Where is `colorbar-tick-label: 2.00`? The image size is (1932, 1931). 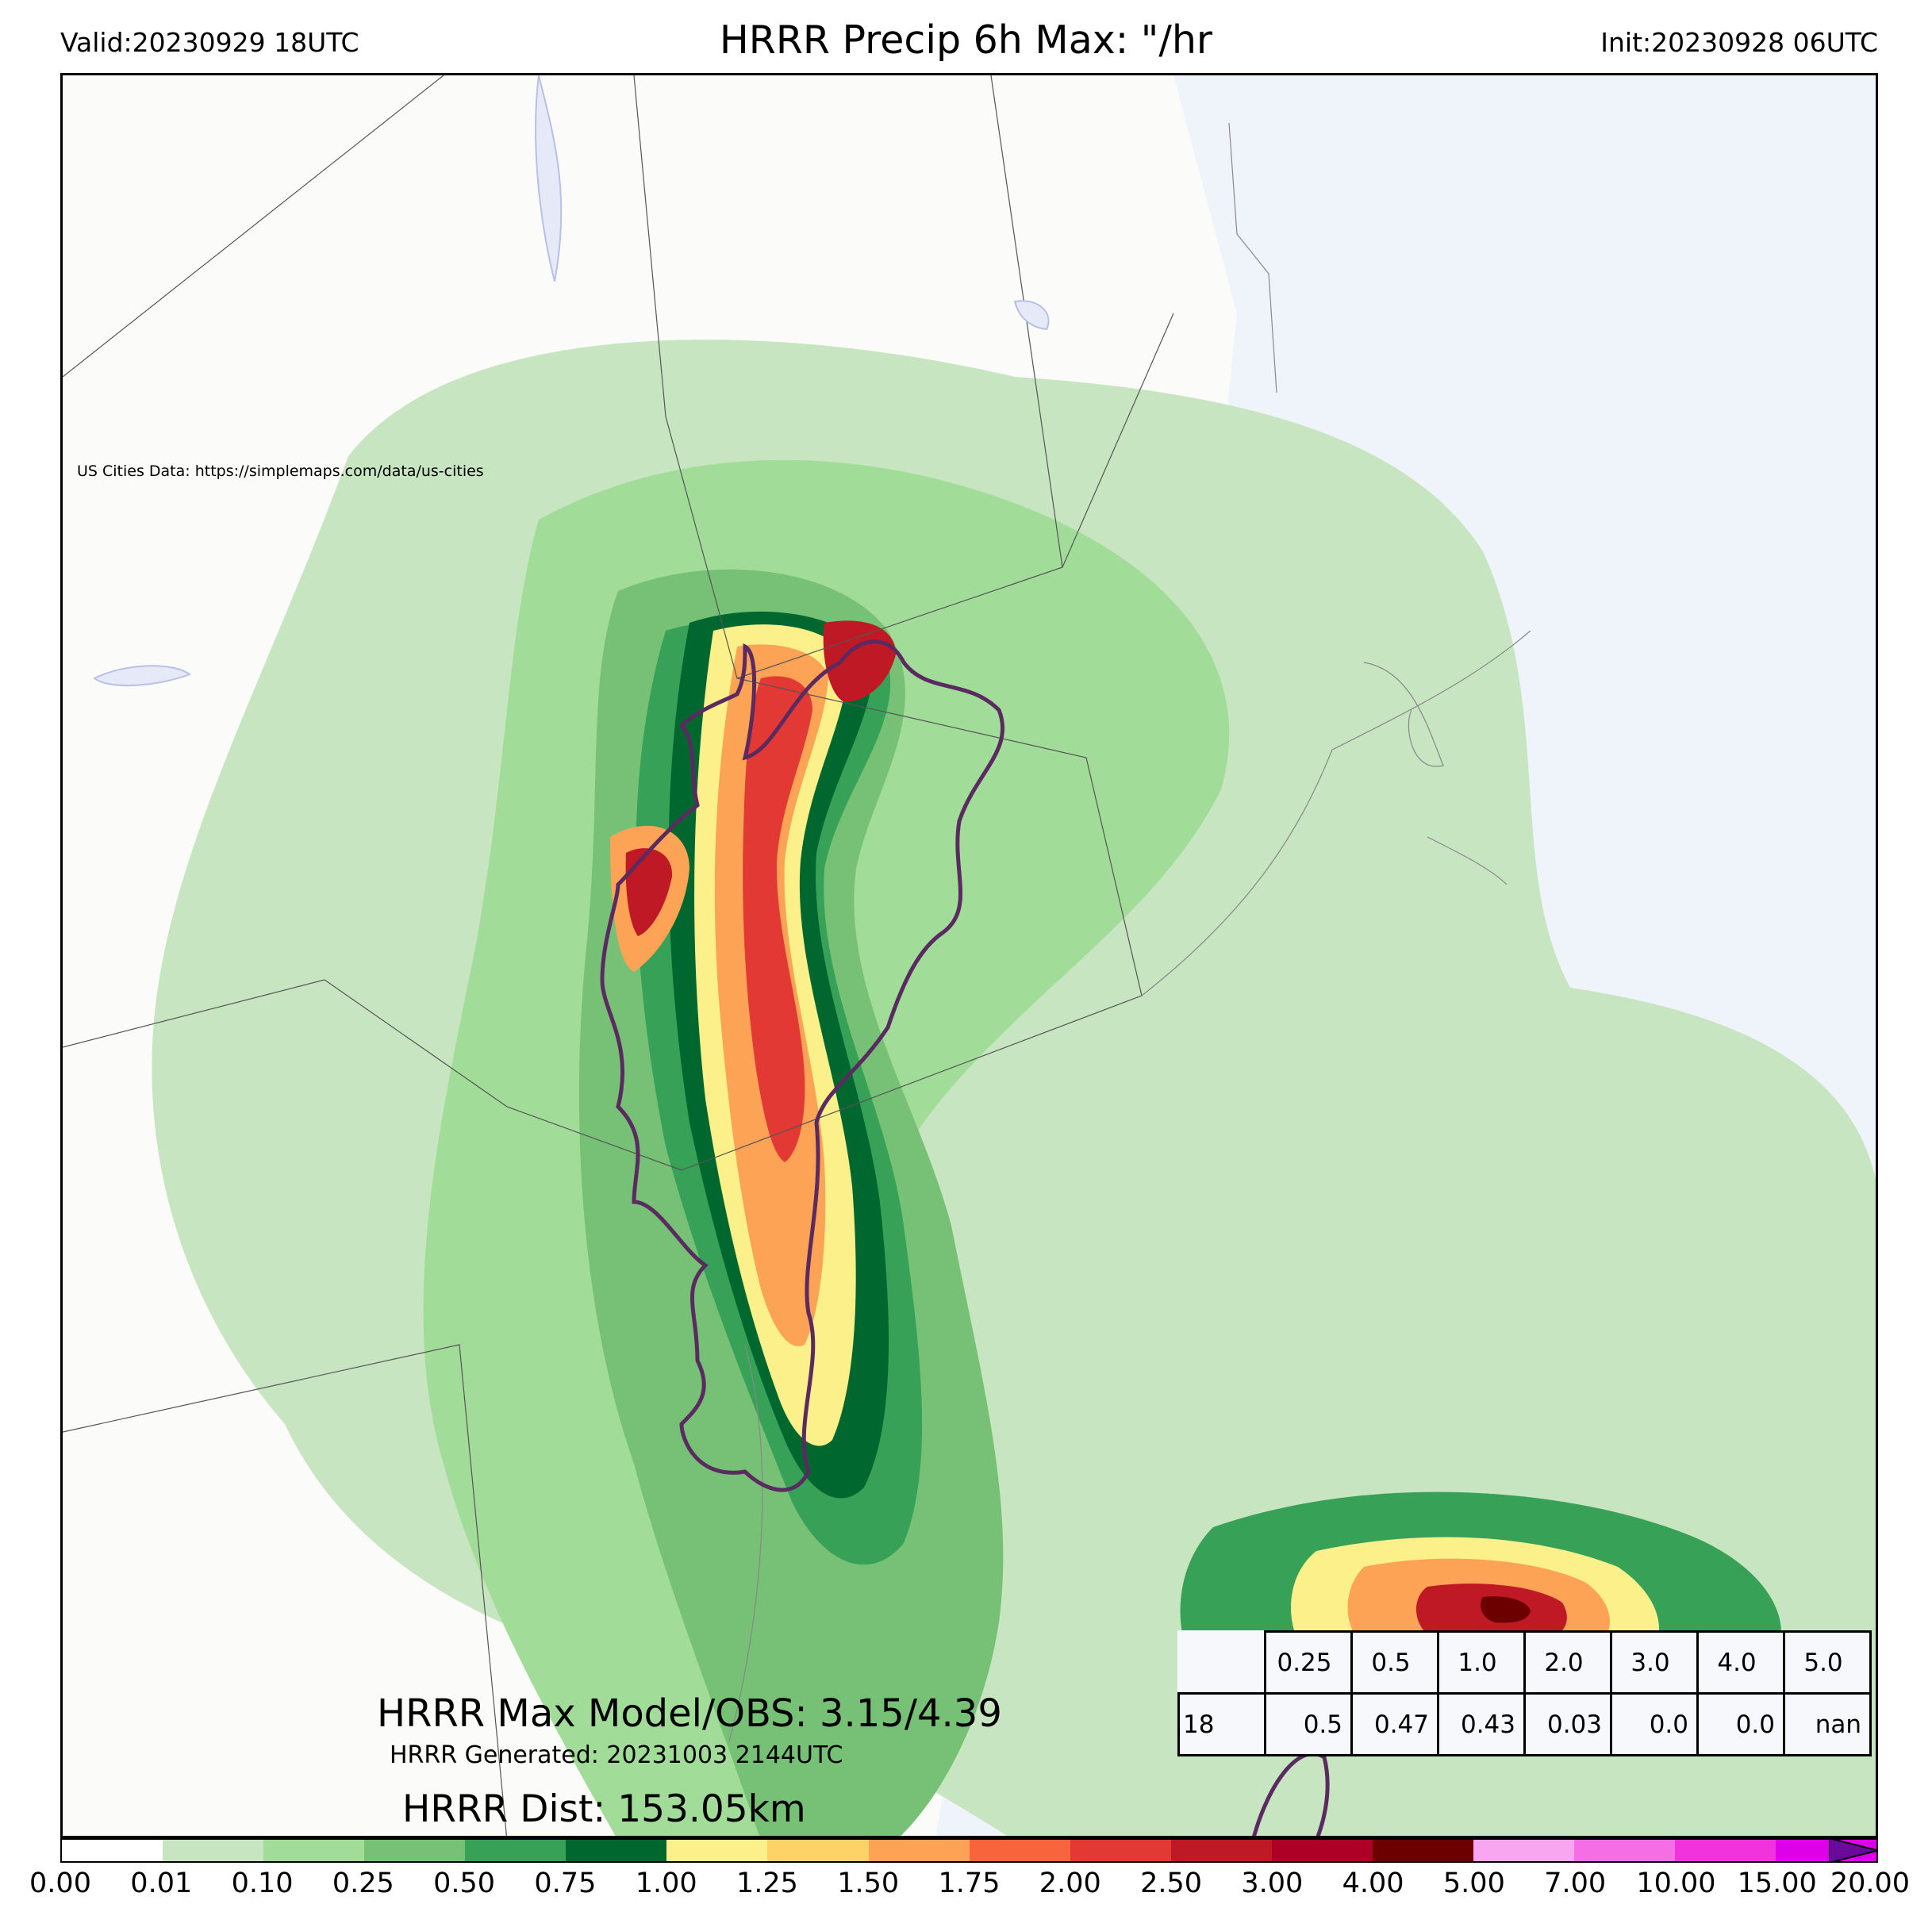
colorbar-tick-label: 2.00 is located at coordinates (1070, 1883).